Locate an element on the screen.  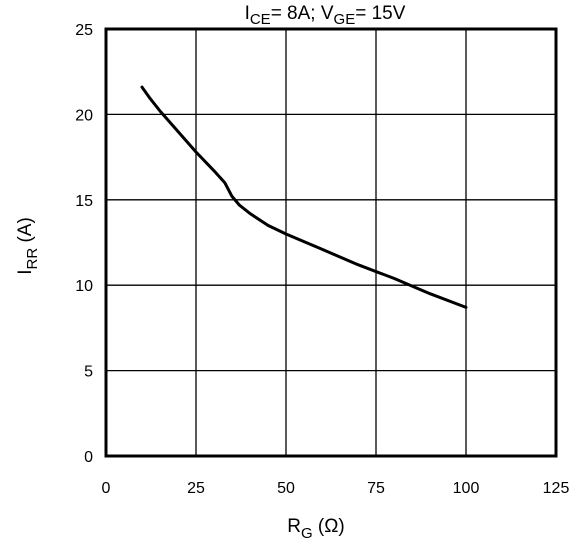
x-axis-label-main: R is located at coordinates (294, 526).